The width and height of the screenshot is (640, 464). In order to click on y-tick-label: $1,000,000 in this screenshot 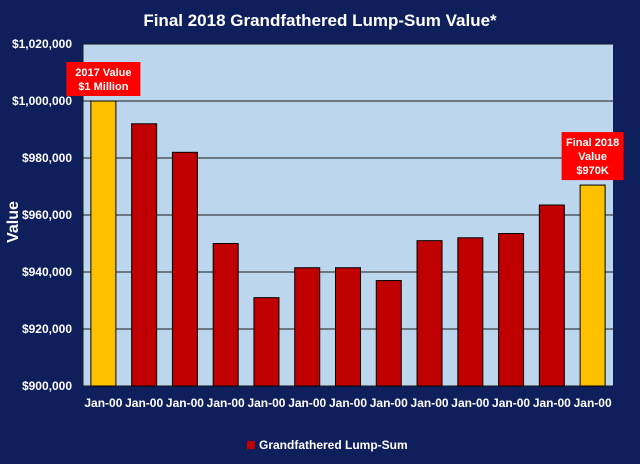, I will do `click(42, 101)`.